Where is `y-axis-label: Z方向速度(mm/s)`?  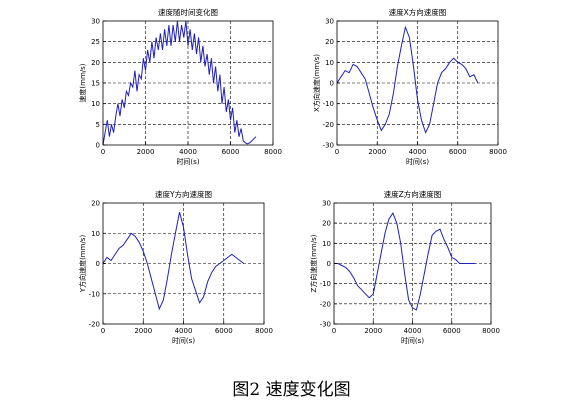 y-axis-label: Z方向速度(mm/s) is located at coordinates (313, 263).